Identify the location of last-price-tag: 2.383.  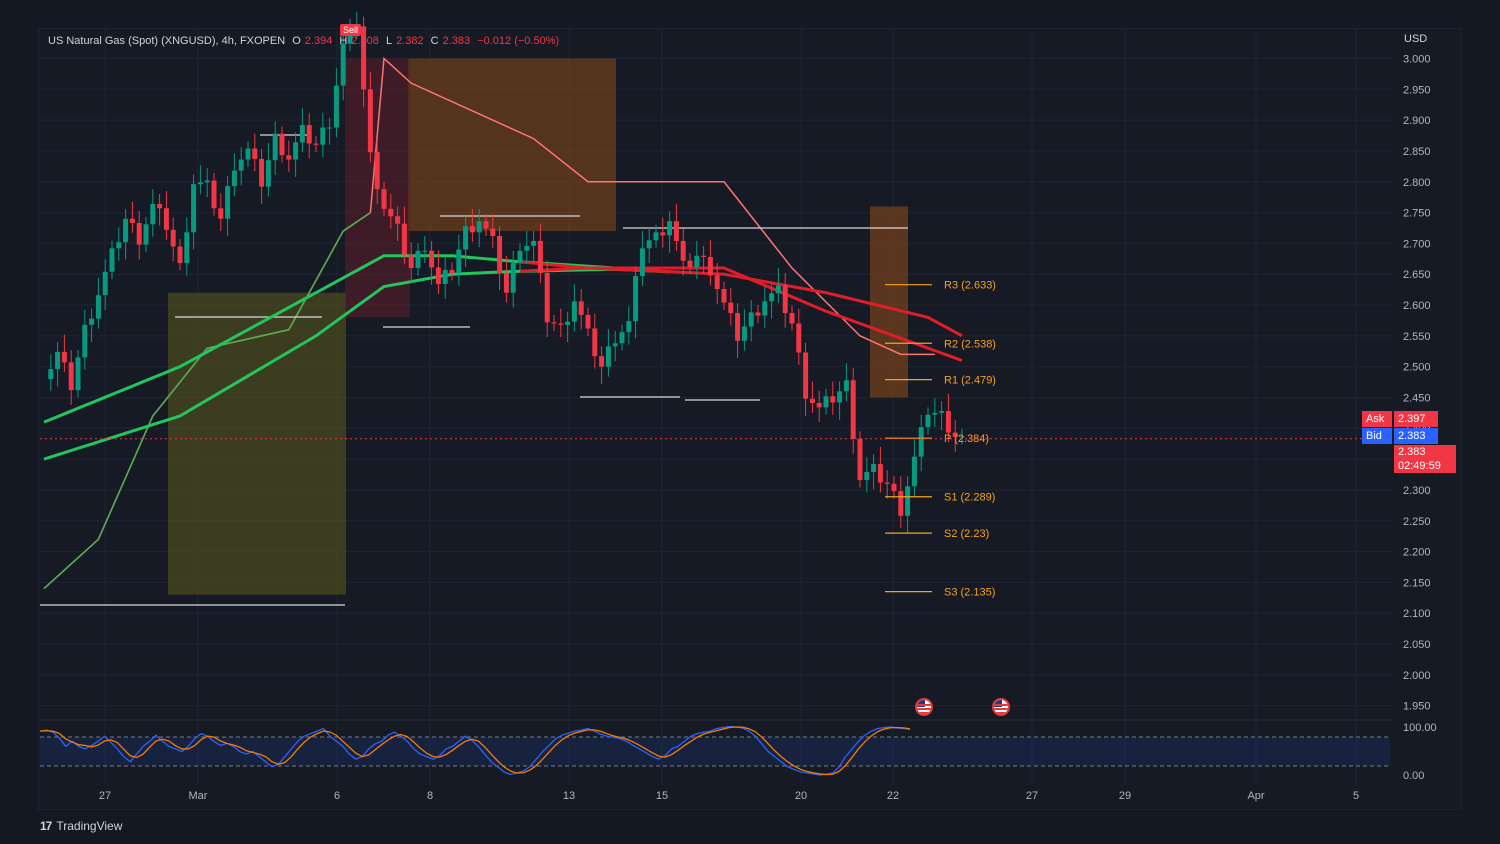
(1425, 452).